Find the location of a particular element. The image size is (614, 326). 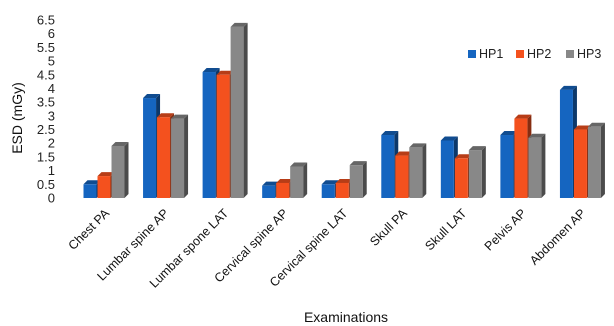

y-tick-label: 3.5 is located at coordinates (46, 102).